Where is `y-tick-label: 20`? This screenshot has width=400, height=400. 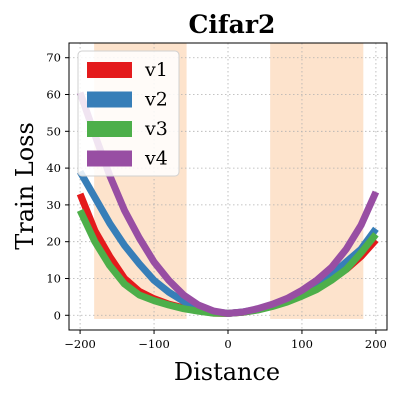
y-tick-label: 20 is located at coordinates (53, 242).